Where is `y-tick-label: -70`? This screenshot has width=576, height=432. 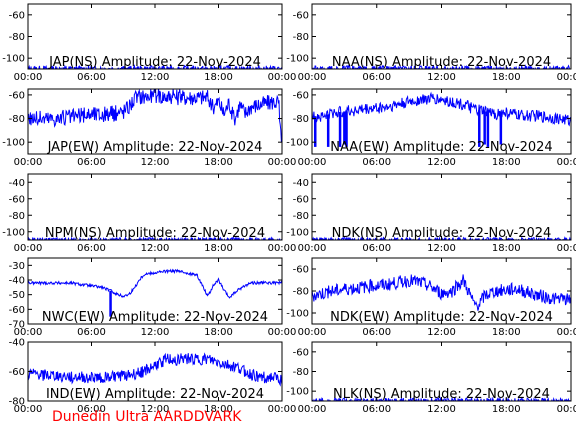
y-tick-label: -70 is located at coordinates (17, 325).